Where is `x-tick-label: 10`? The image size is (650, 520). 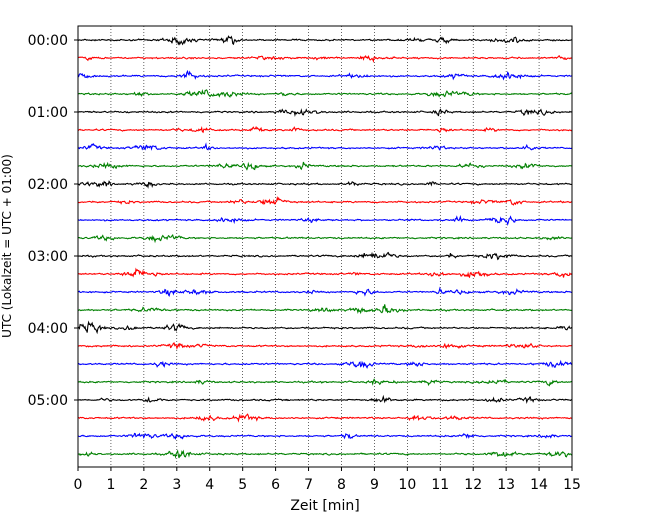 x-tick-label: 10 is located at coordinates (407, 485).